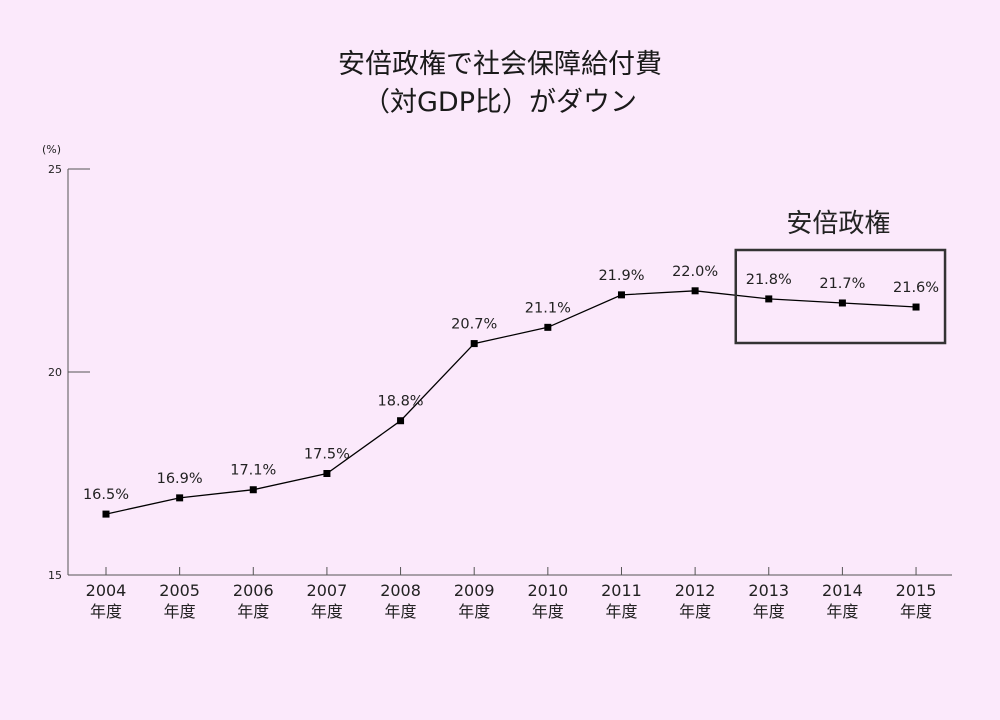 Image resolution: width=1000 pixels, height=720 pixels. I want to click on x-tick-label-2008: 2008, so click(400, 590).